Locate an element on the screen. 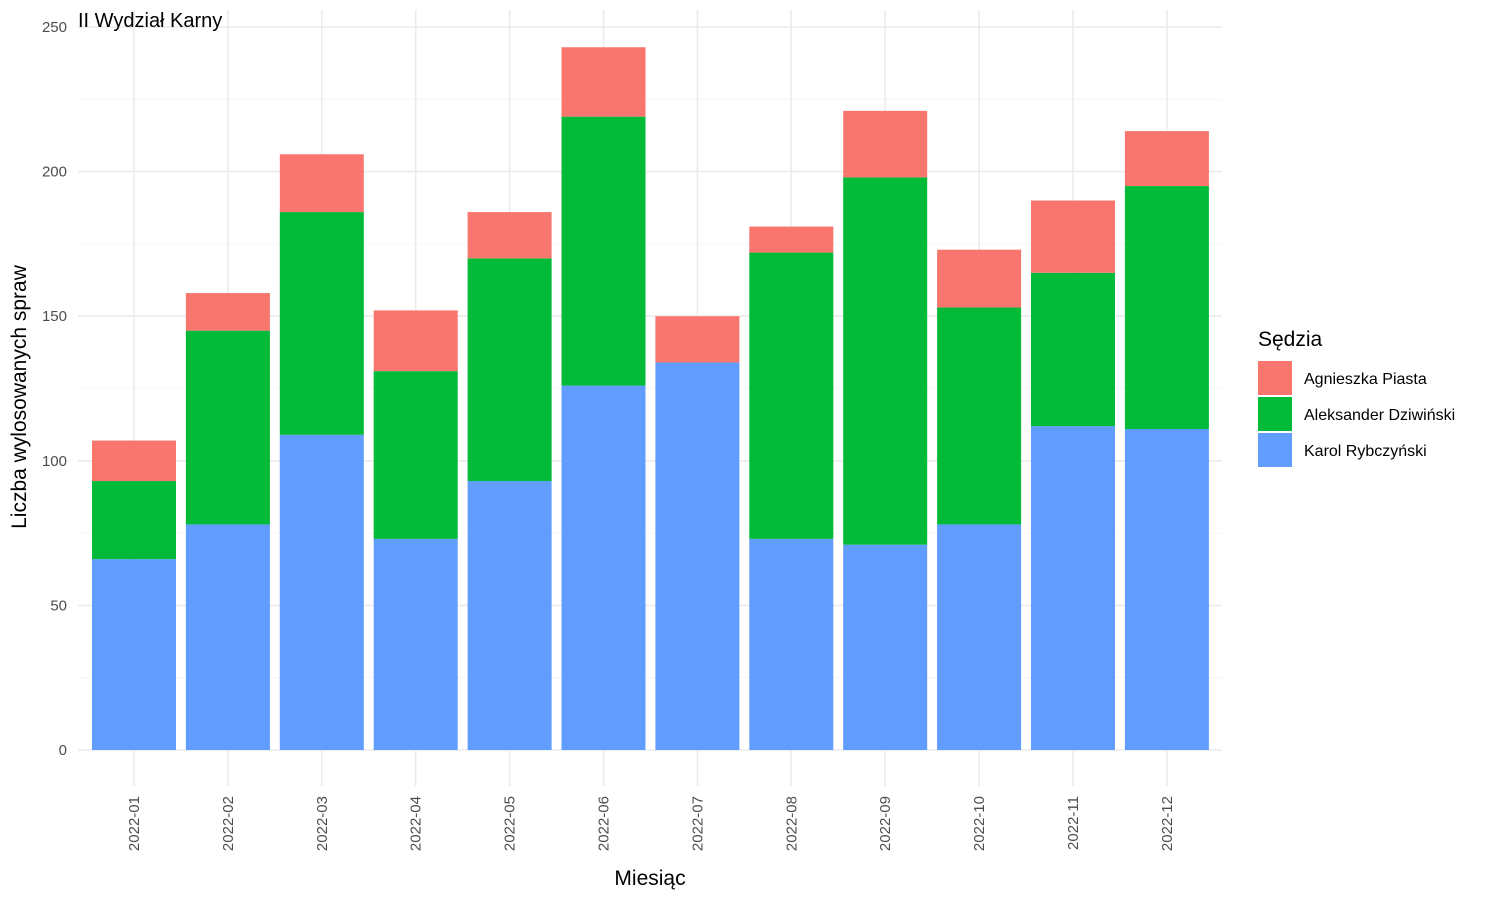 Image resolution: width=1500 pixels, height=900 pixels. x-tick-label-2022-05: 2022-05 is located at coordinates (510, 823).